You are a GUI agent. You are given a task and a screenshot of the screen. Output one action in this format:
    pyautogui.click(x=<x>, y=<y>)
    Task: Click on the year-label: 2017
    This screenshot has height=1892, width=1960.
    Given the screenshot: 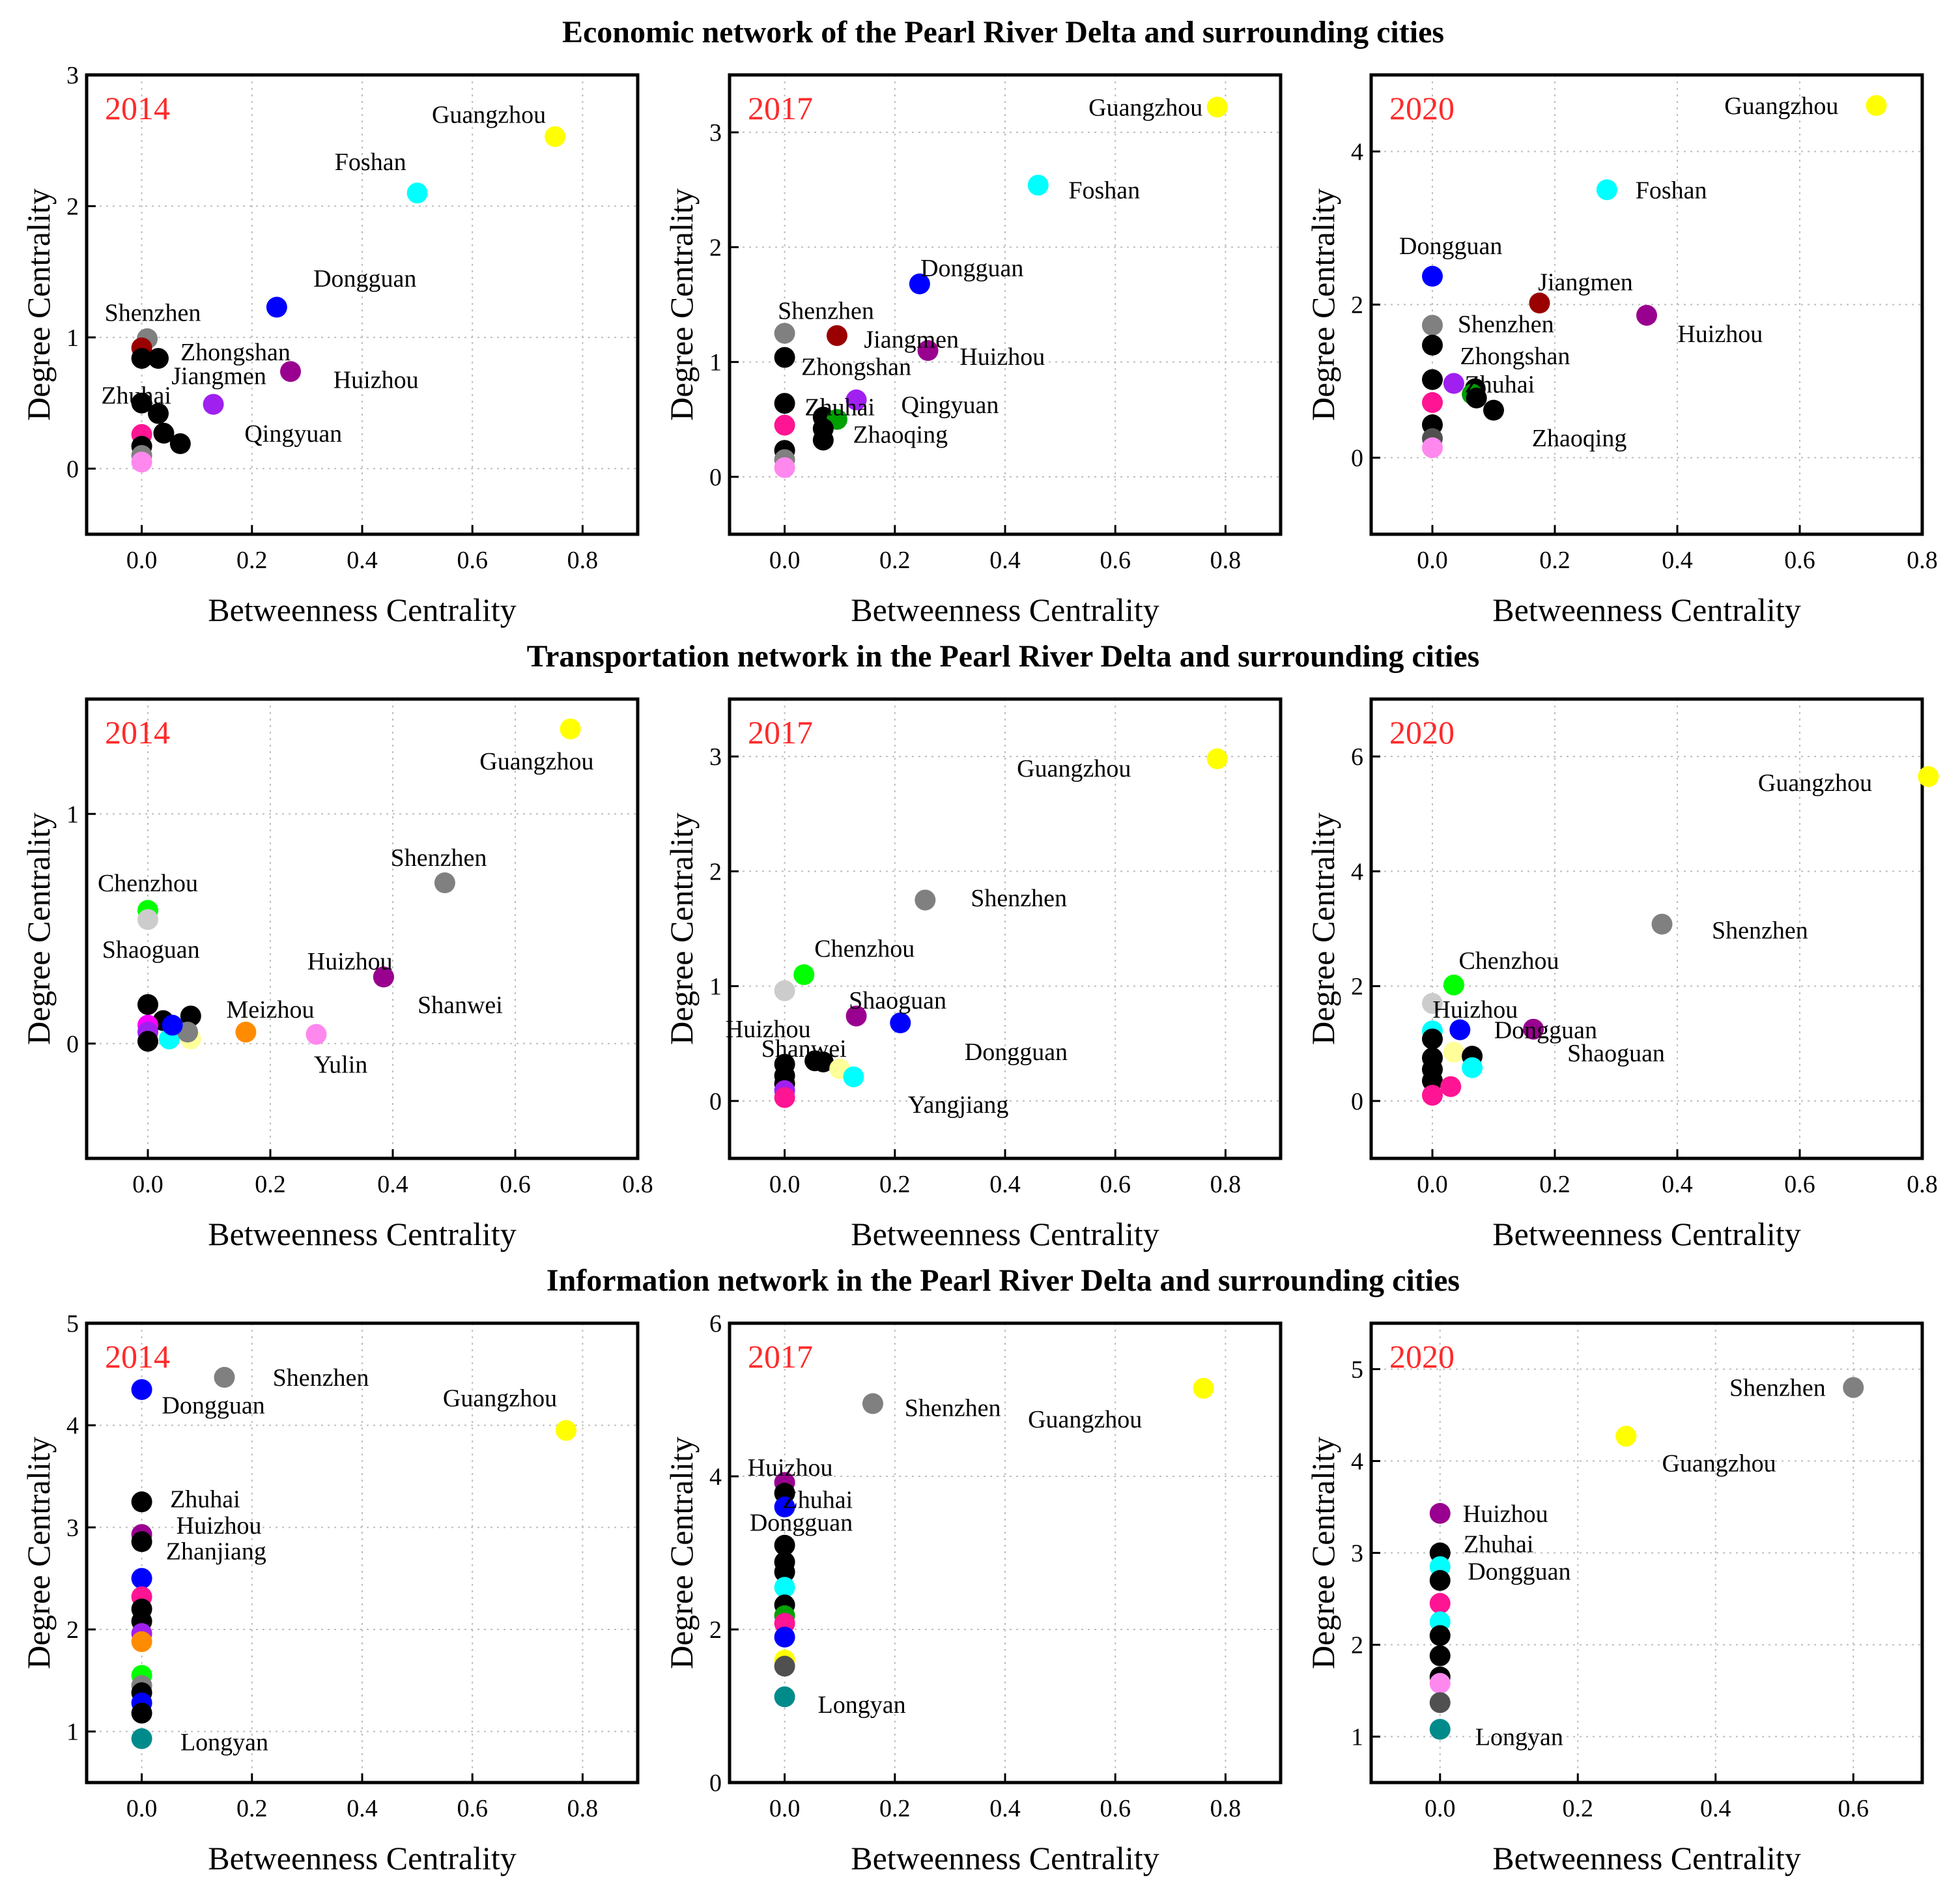 What is the action you would take?
    pyautogui.click(x=781, y=733)
    